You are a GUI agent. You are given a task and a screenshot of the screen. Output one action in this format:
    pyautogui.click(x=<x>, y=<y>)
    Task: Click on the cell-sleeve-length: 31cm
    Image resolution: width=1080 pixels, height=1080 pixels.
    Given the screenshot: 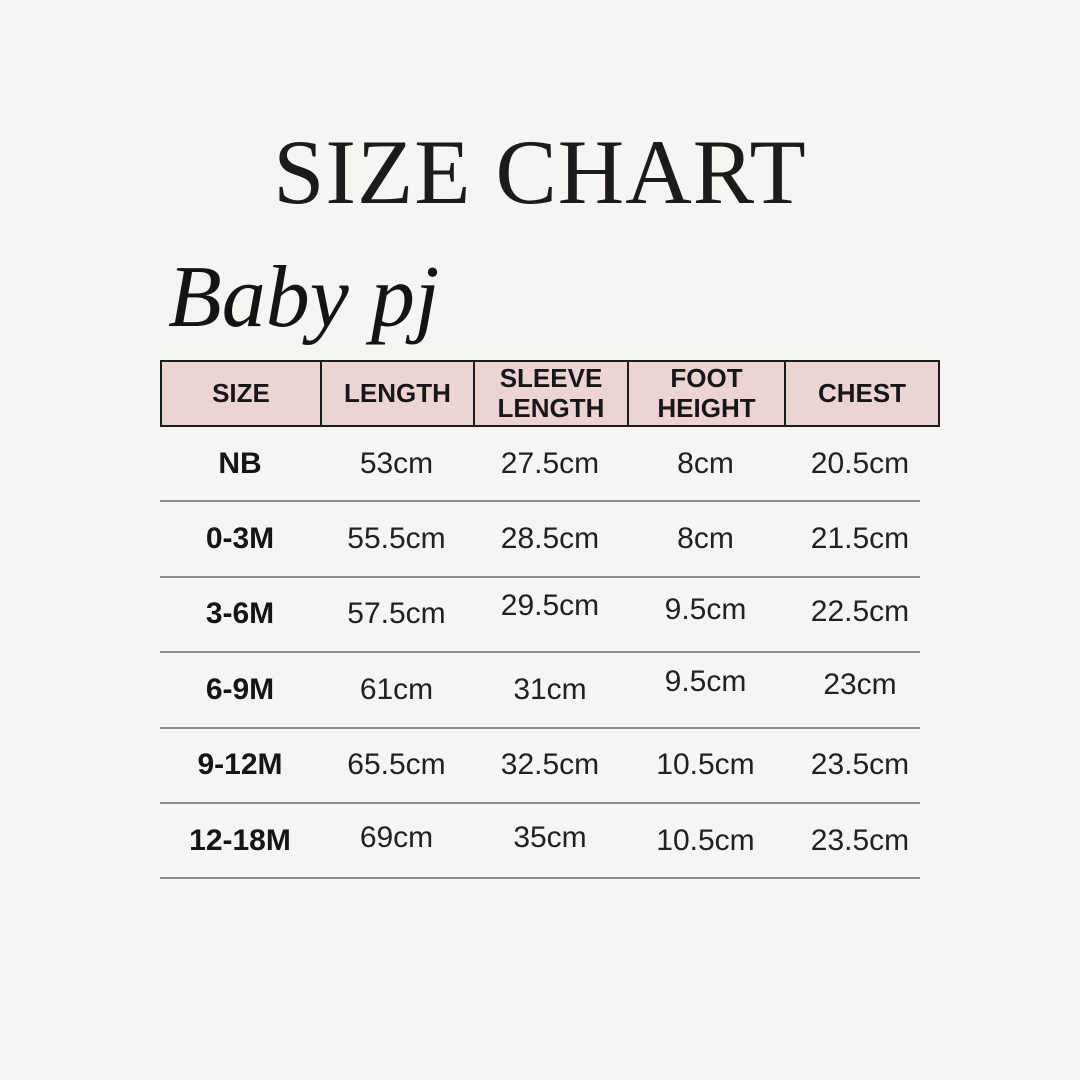 What is the action you would take?
    pyautogui.click(x=550, y=689)
    